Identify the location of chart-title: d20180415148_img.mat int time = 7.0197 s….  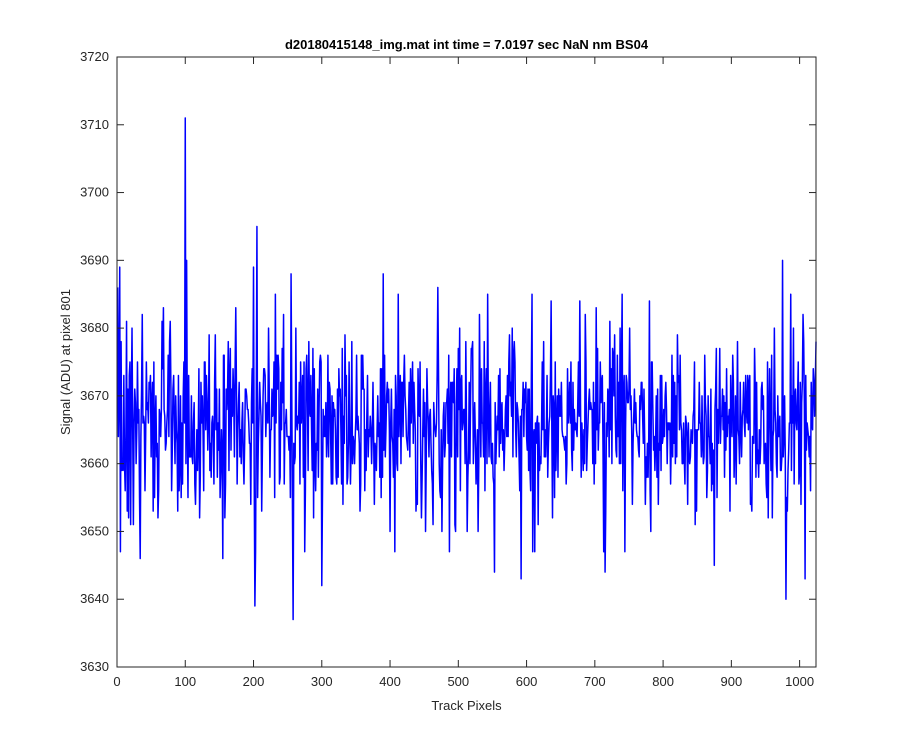
(467, 44).